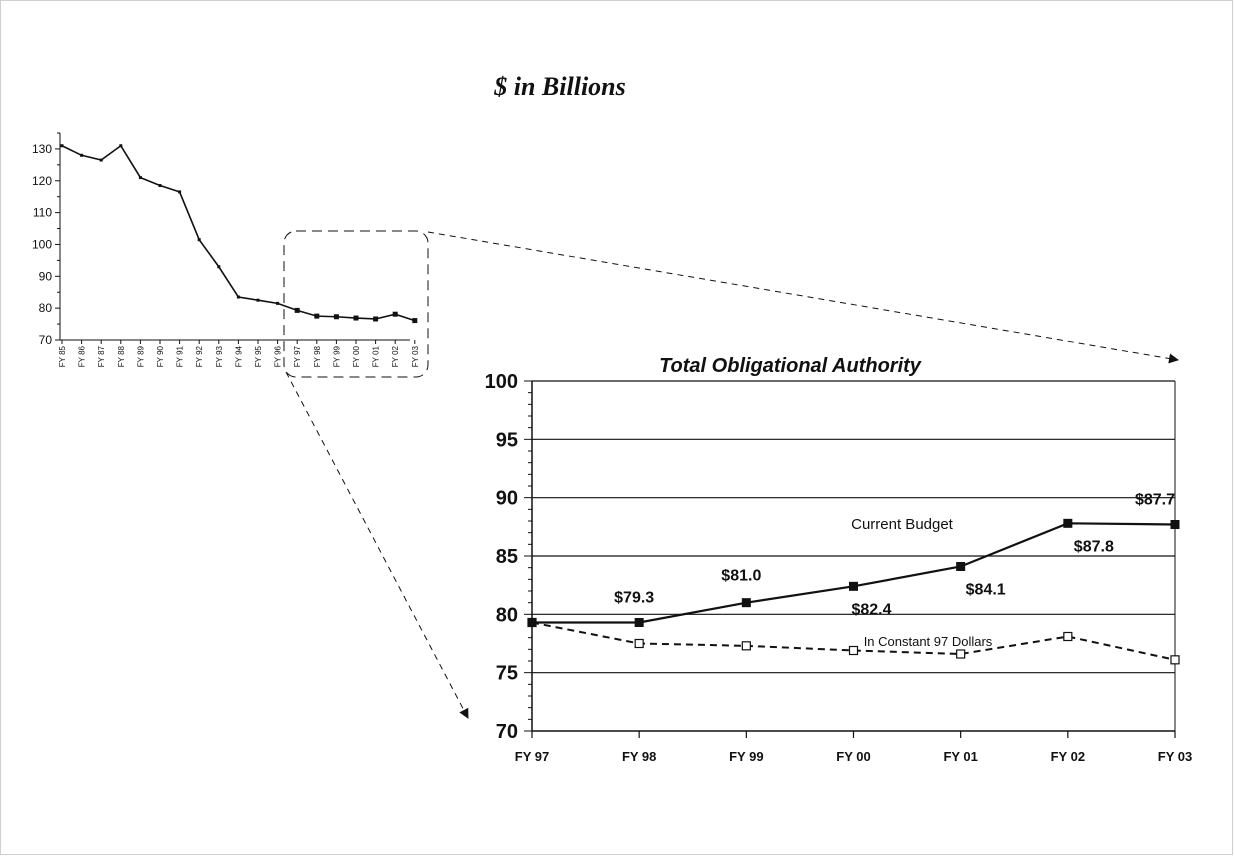 The image size is (1235, 857). I want to click on overview-x-tick-label: FY 97, so click(297, 356).